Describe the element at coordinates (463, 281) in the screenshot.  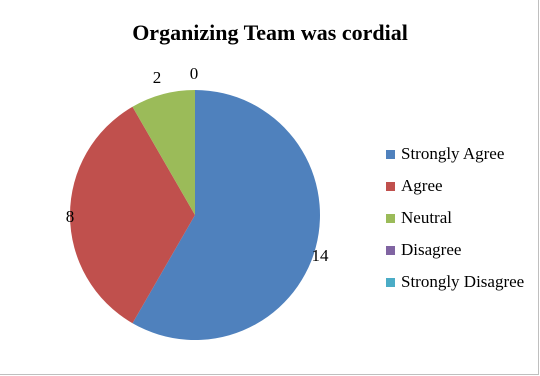
I see `legend-label-strongly-disagree: Strongly Disagree` at that location.